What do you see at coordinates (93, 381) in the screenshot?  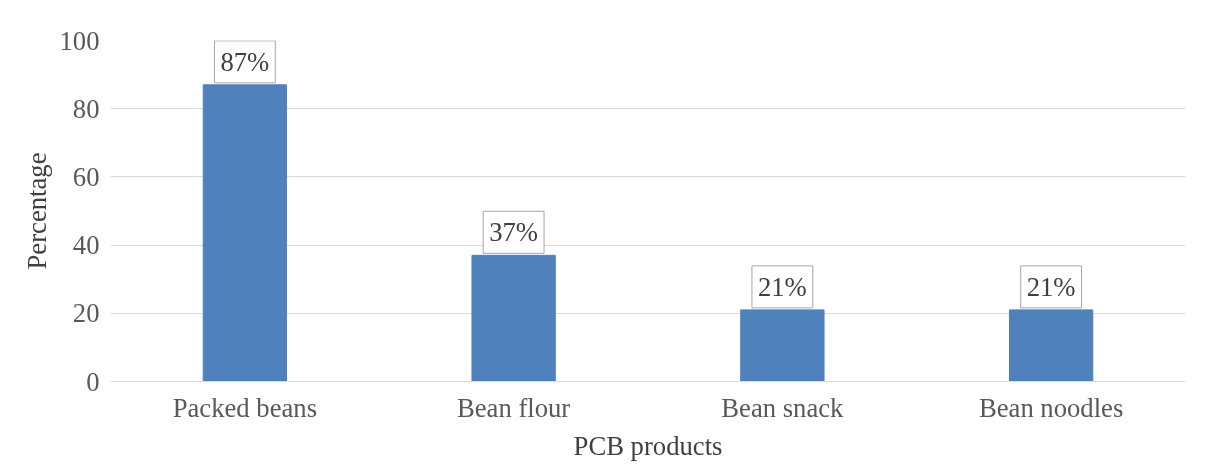 I see `y-tick-label: 0` at bounding box center [93, 381].